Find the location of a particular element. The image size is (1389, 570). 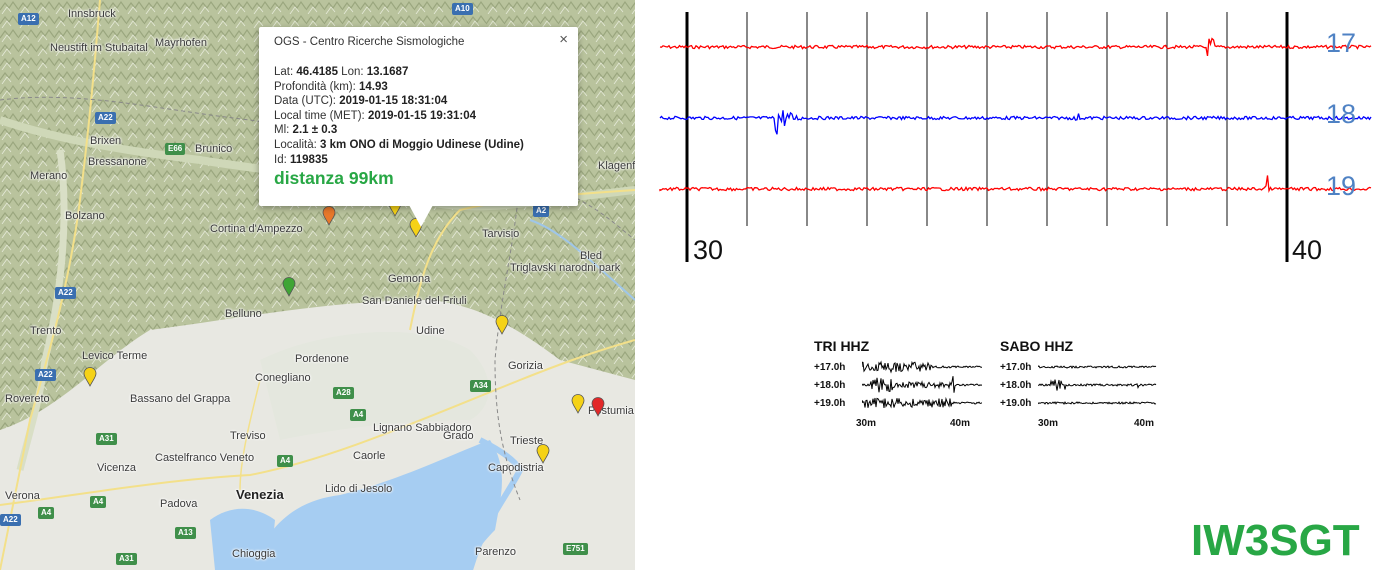

depth-row: Profondità (km): 14.93 is located at coordinates (399, 87).